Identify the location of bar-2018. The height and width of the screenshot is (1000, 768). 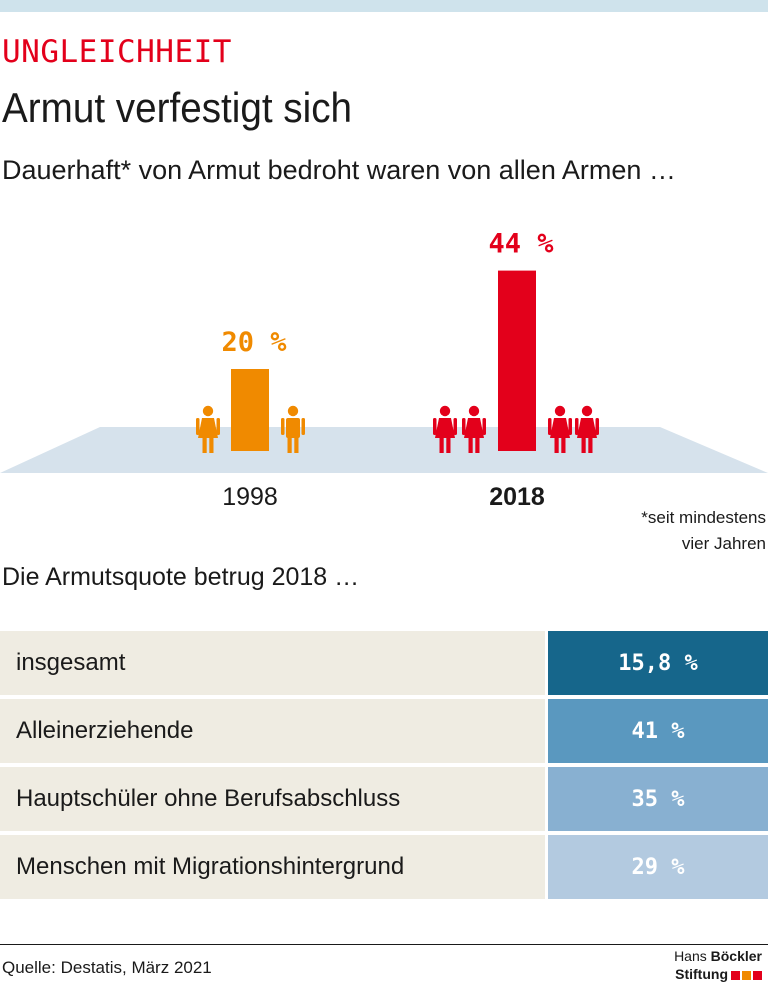
(517, 360).